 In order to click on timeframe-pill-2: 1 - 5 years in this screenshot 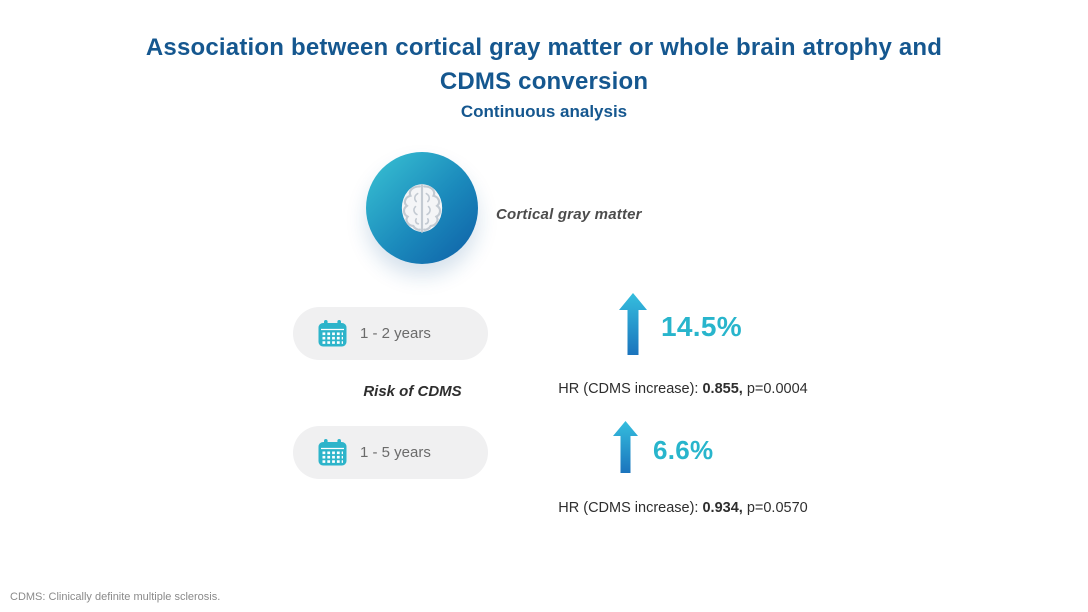, I will do `click(390, 452)`.